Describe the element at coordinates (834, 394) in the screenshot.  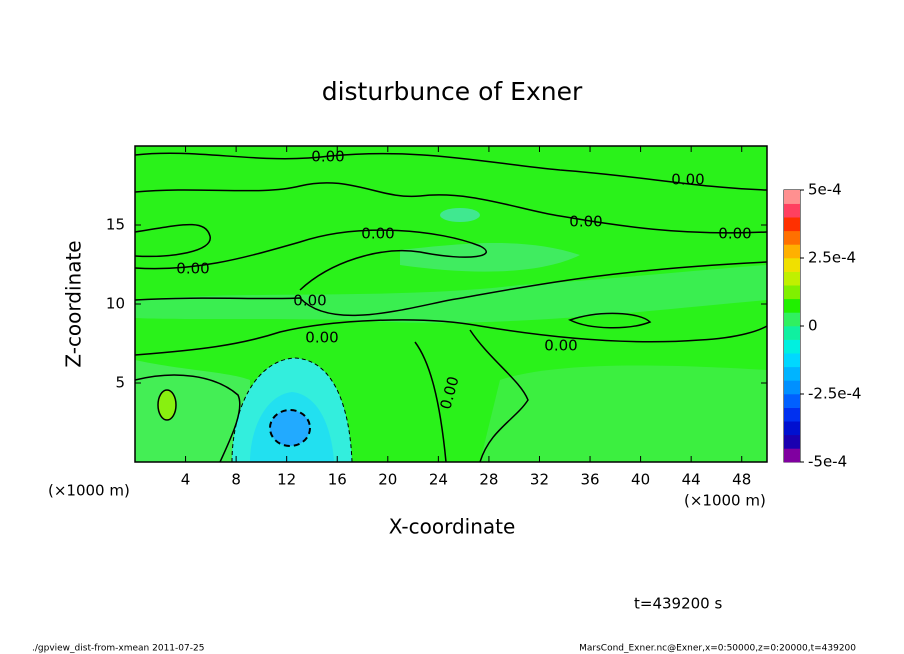
I see `colorbar-tick-label: -2.5e-4` at that location.